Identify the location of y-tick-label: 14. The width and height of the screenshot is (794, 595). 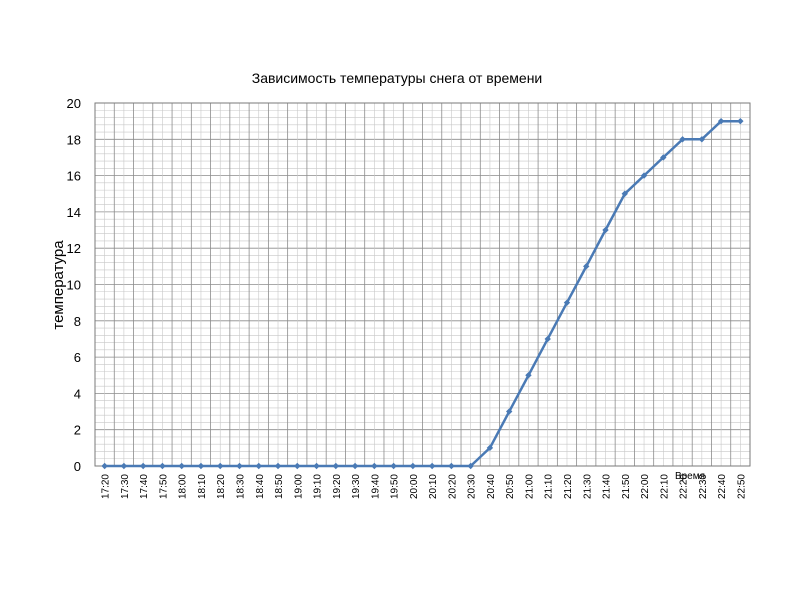
(74, 212).